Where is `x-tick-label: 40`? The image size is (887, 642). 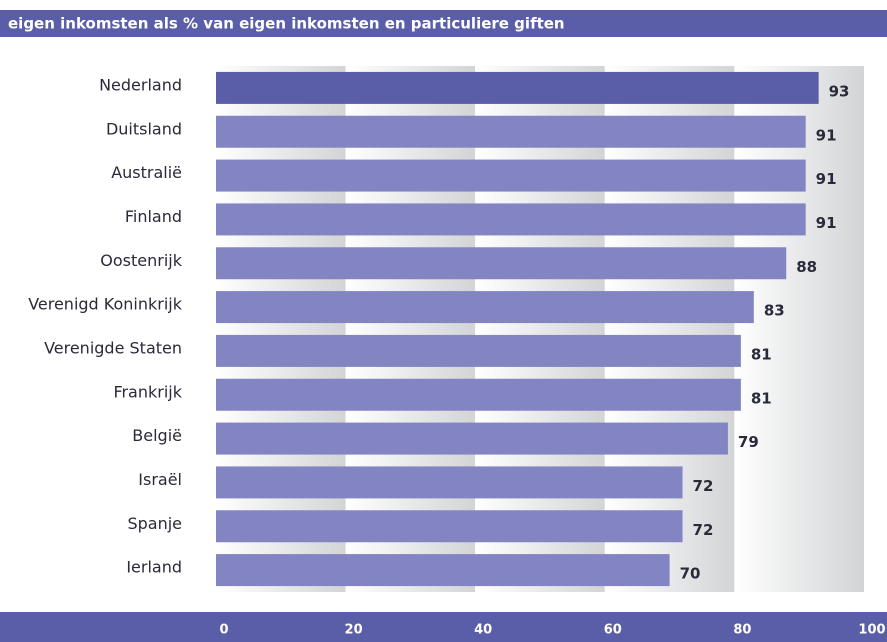
x-tick-label: 40 is located at coordinates (483, 630).